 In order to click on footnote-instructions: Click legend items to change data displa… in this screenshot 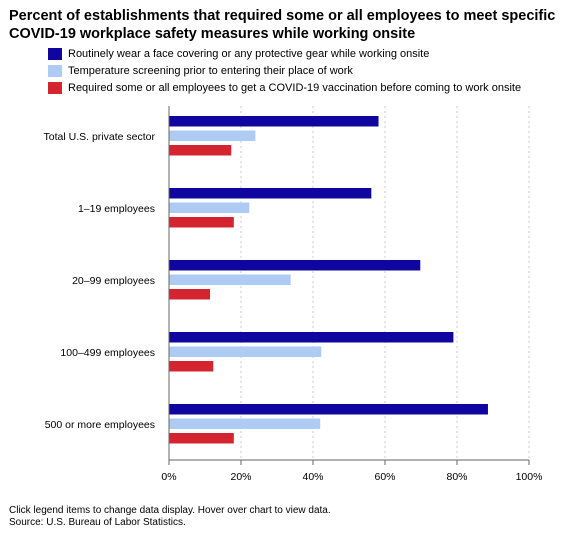, I will do `click(170, 510)`.